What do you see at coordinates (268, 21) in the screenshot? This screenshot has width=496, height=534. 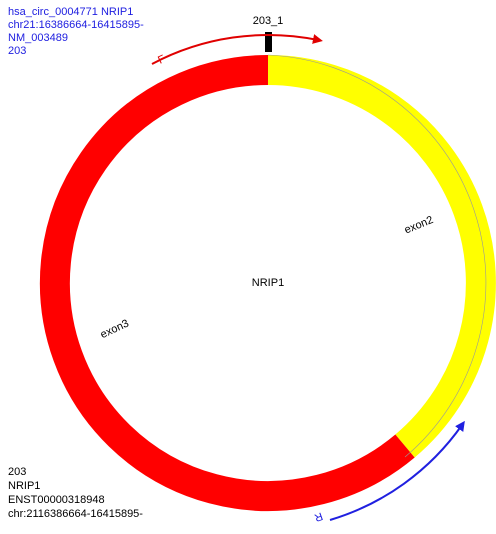 I see `marker-label: 203_1` at bounding box center [268, 21].